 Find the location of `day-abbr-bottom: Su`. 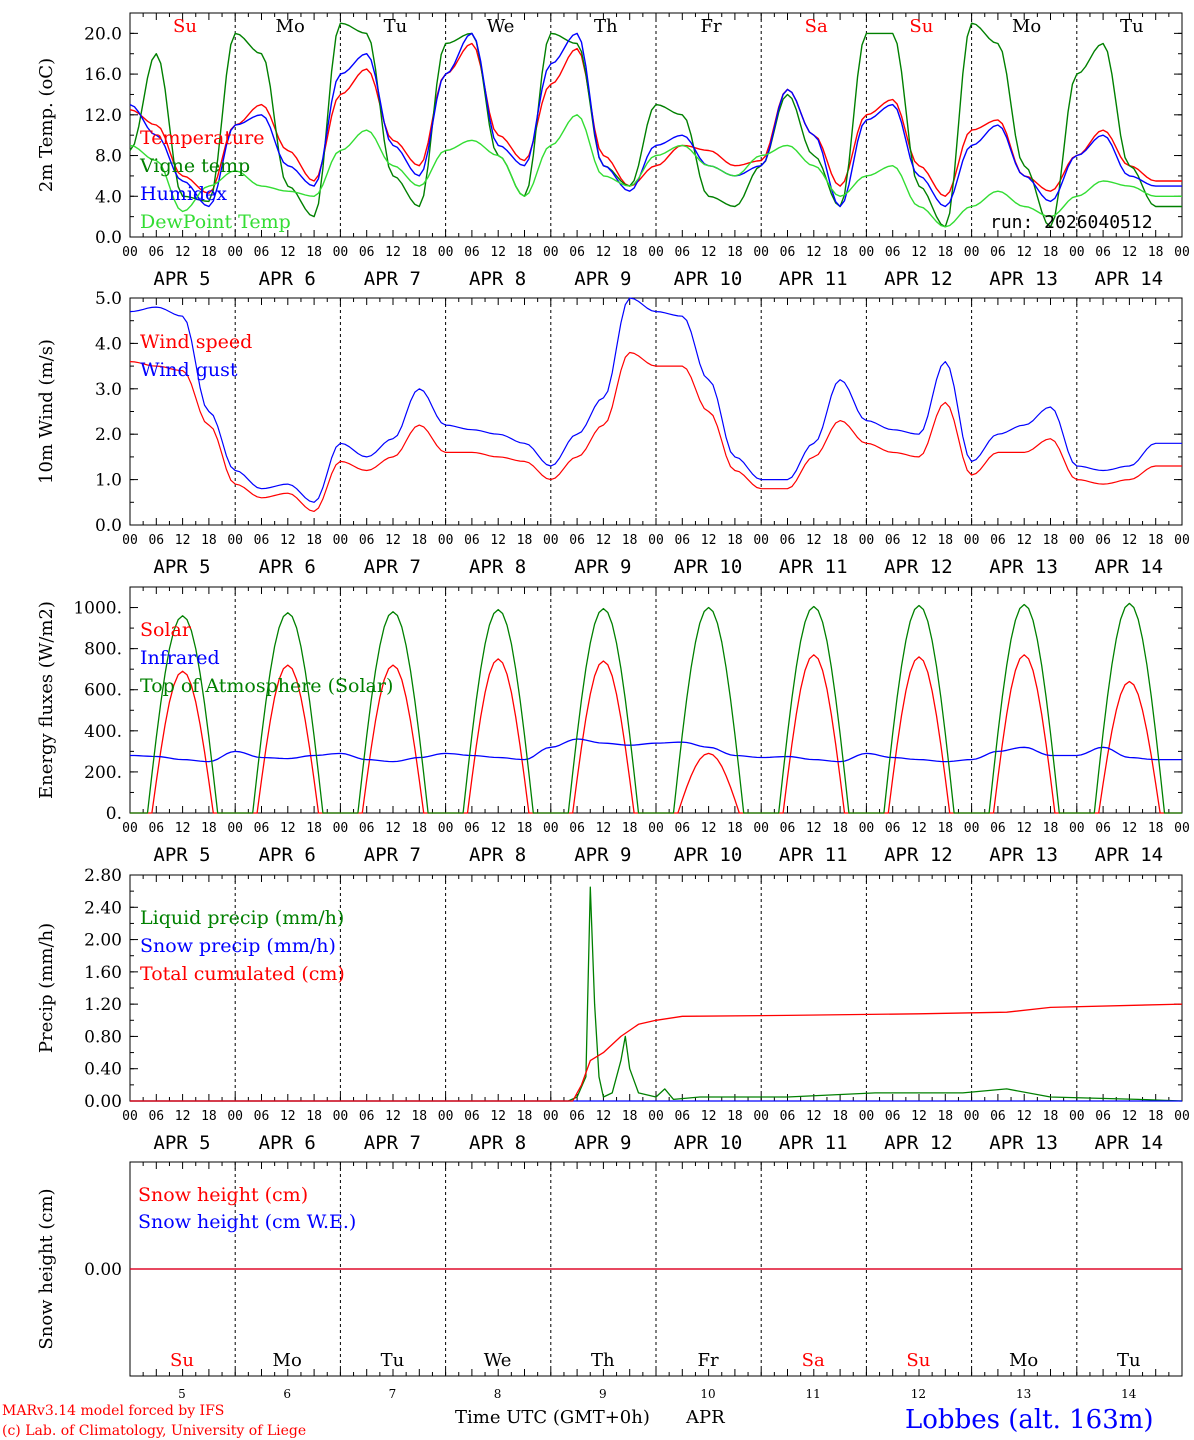

day-abbr-bottom: Su is located at coordinates (918, 1360).